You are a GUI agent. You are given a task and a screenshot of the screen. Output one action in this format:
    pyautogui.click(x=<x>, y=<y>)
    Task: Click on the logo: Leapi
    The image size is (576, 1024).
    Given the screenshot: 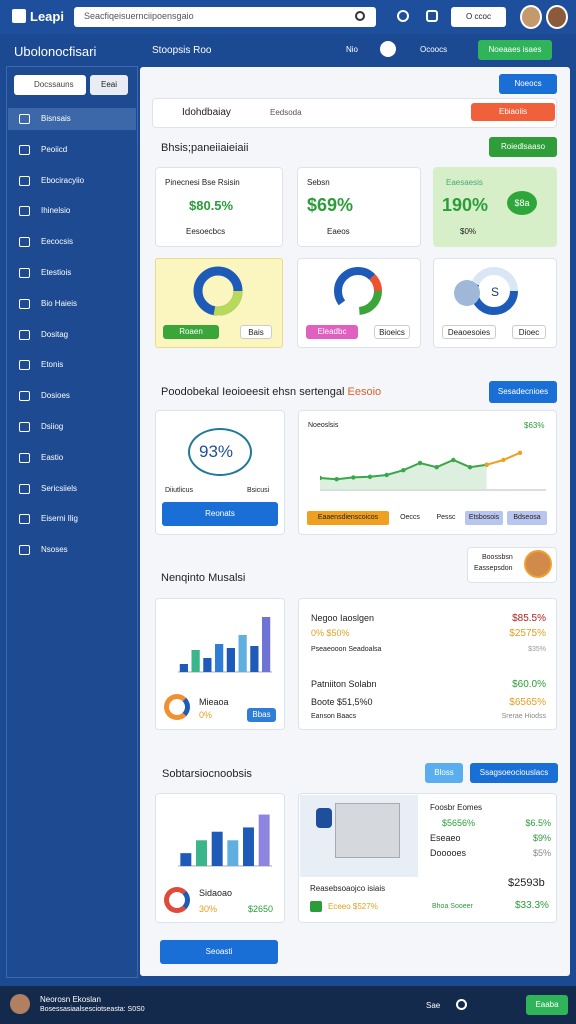 What is the action you would take?
    pyautogui.click(x=47, y=16)
    